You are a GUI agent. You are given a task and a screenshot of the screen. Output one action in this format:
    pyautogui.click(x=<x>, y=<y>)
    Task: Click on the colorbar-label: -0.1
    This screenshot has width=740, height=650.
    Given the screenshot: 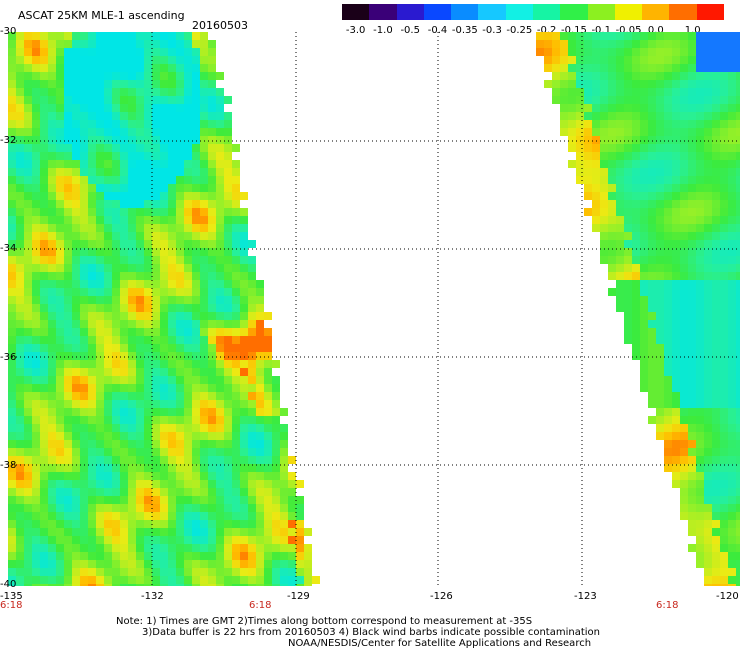 What is the action you would take?
    pyautogui.click(x=601, y=30)
    